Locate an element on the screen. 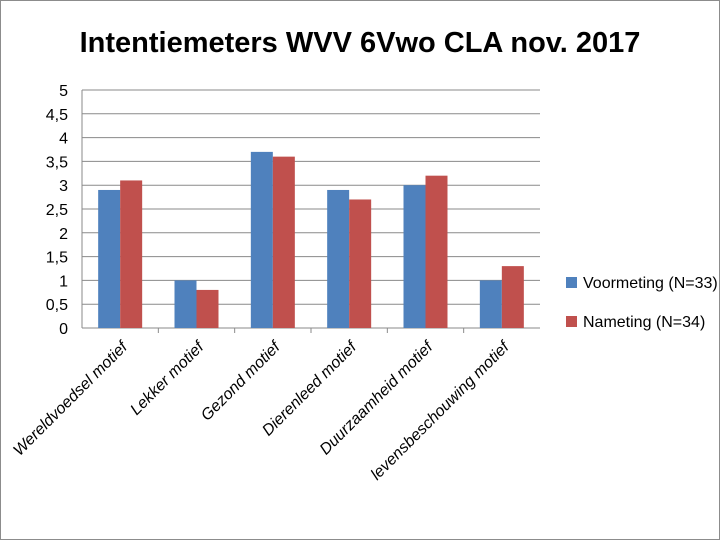 This screenshot has height=540, width=720. chart-title: Intentiemeters WVV 6Vwo CLA nov. 2017 is located at coordinates (360, 43).